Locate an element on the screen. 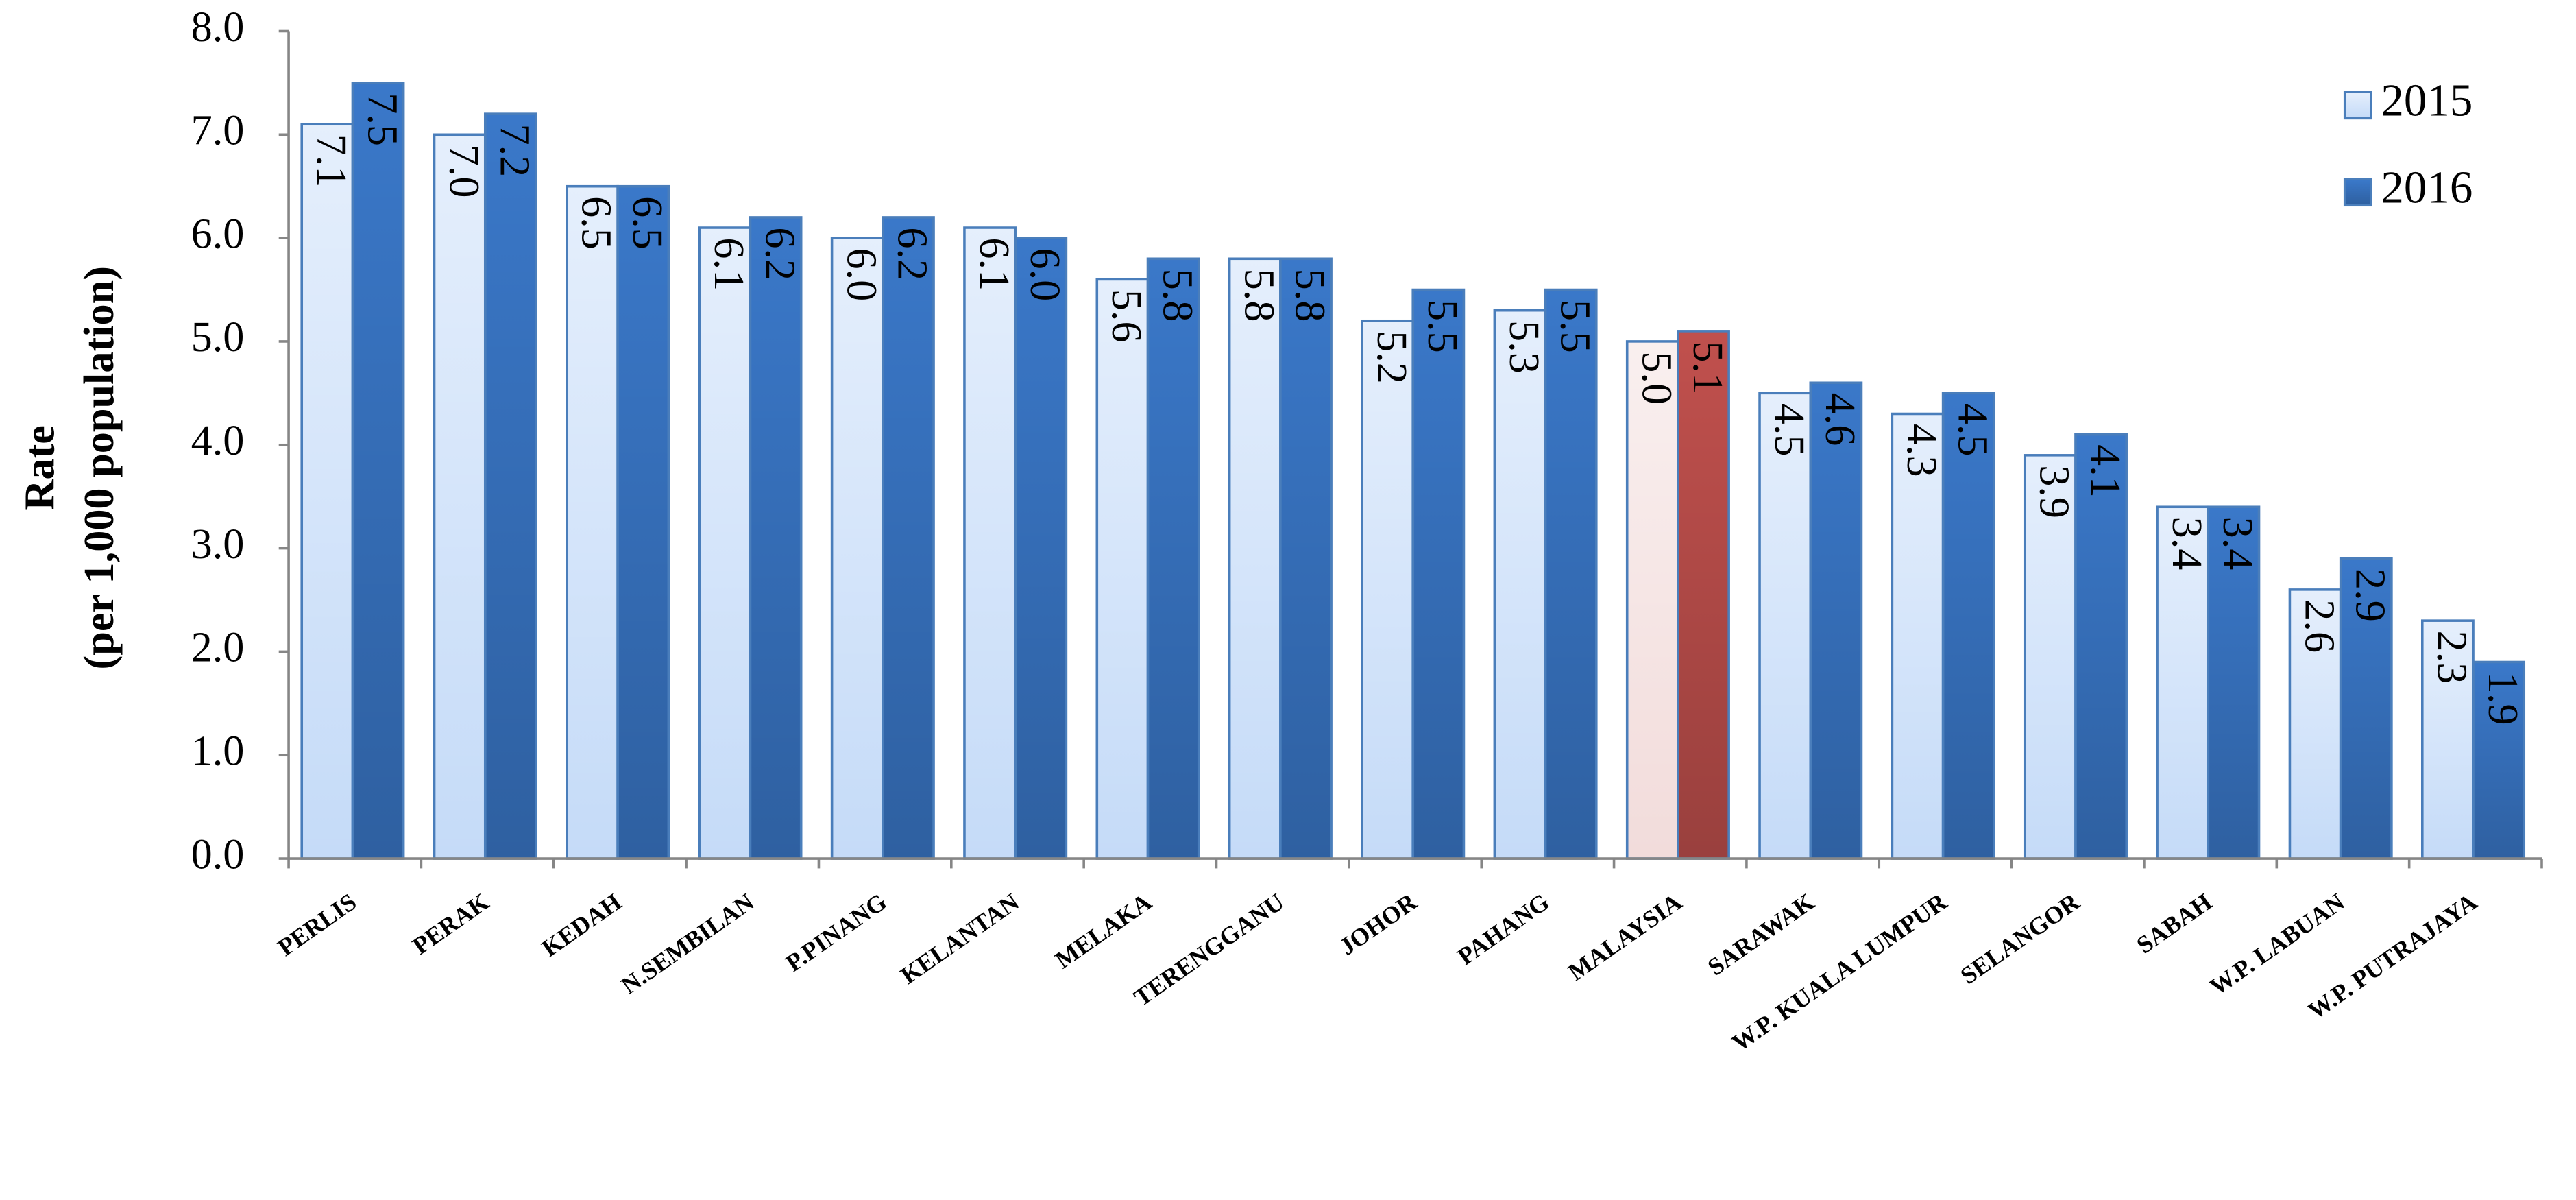  x-tick-label: SABAH is located at coordinates (2174, 923).